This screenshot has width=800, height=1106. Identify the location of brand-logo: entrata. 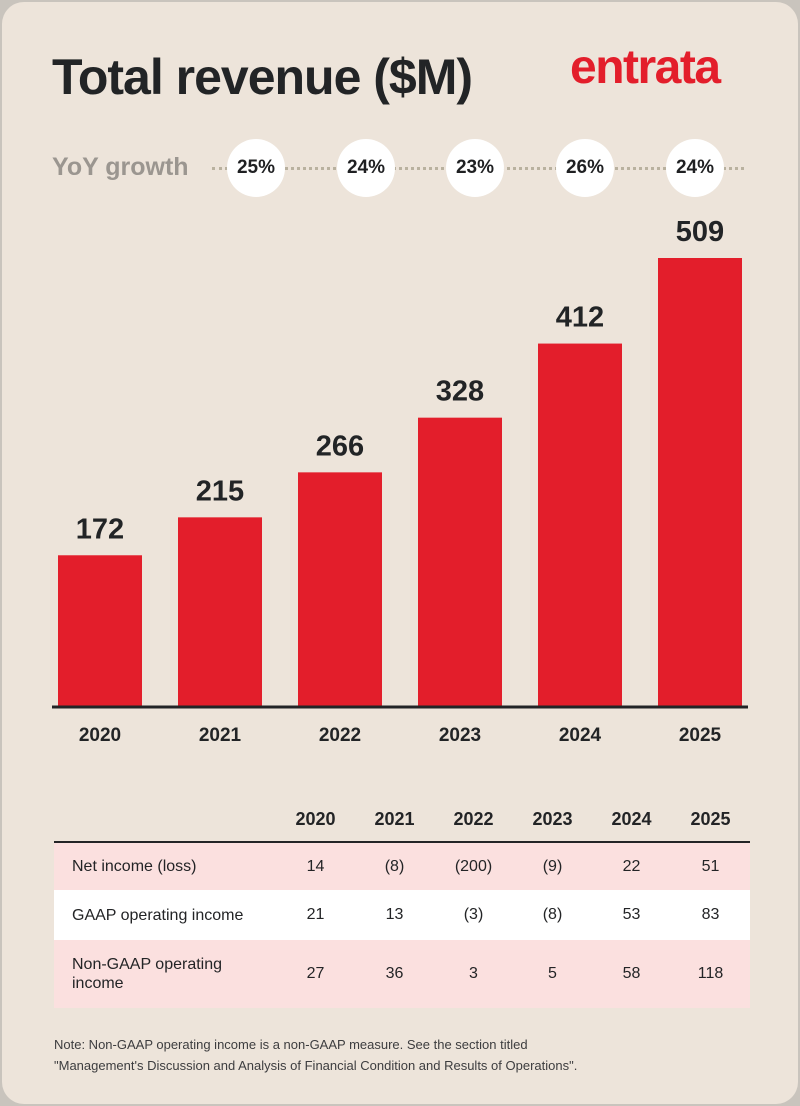
(645, 67).